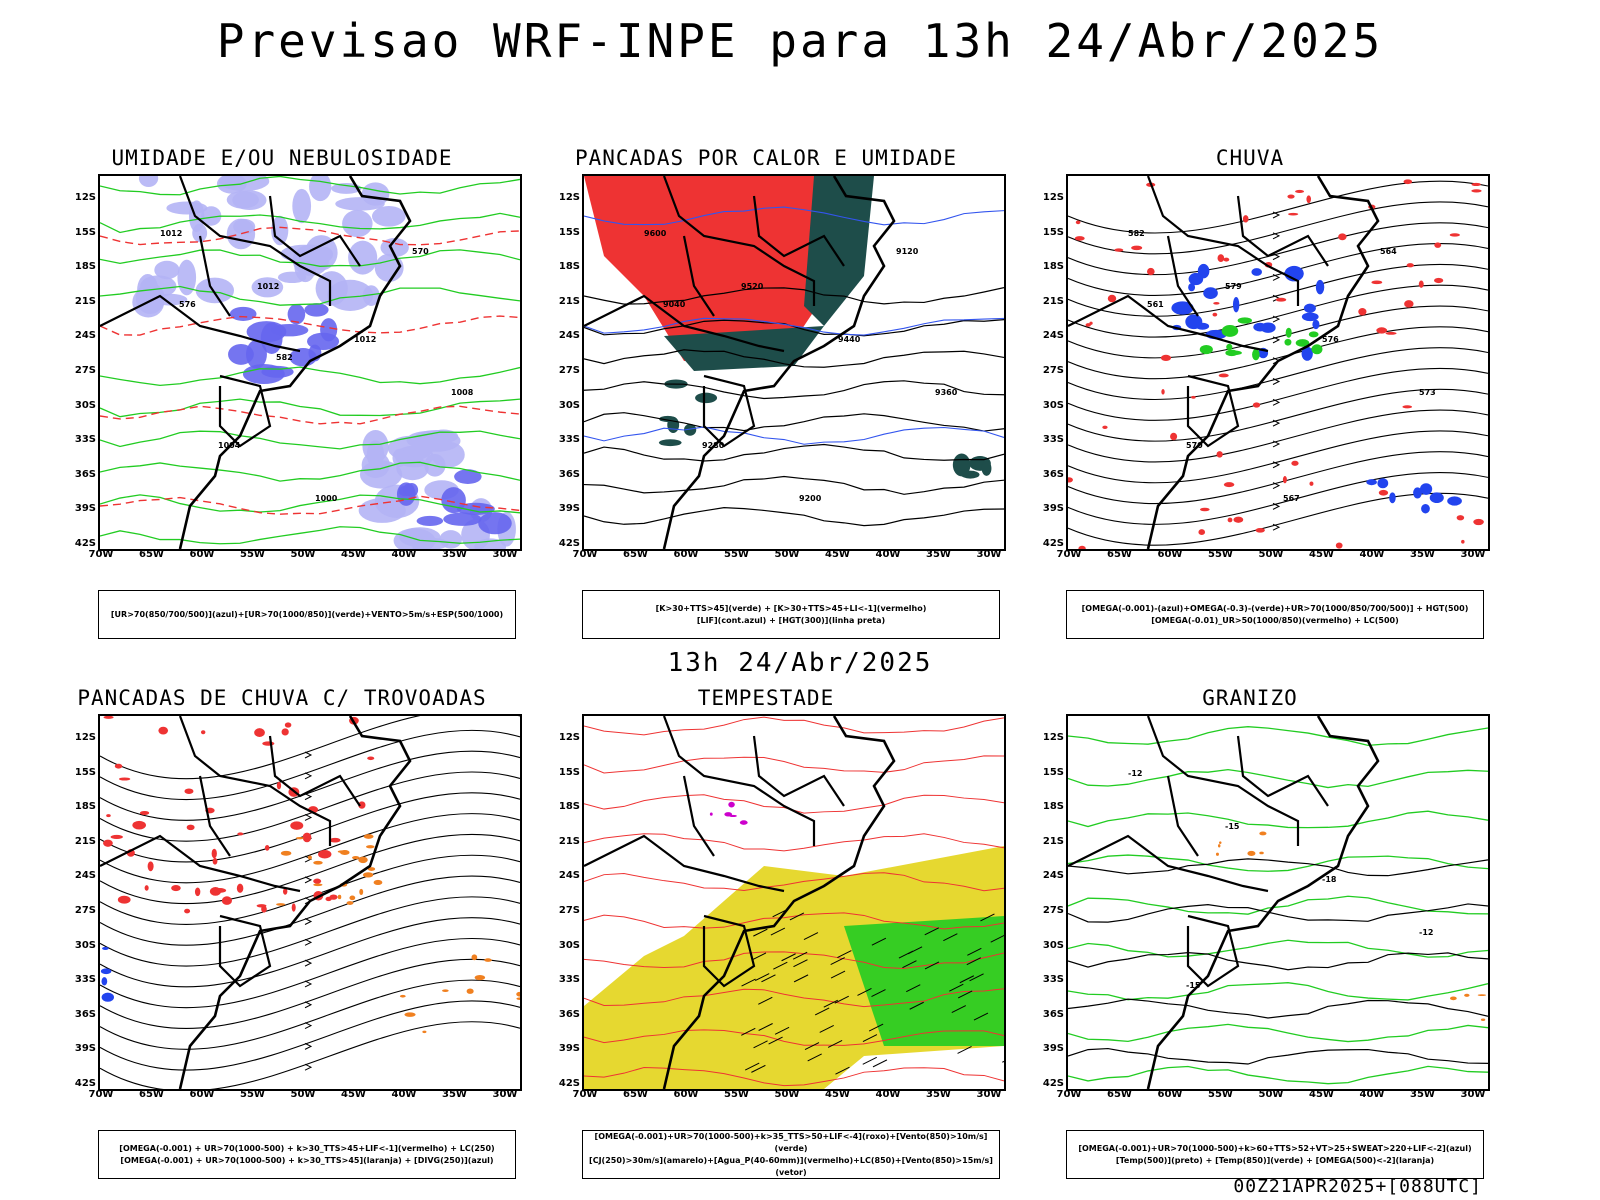 The height and width of the screenshot is (1200, 1600). I want to click on contour-label: 9280, so click(713, 445).